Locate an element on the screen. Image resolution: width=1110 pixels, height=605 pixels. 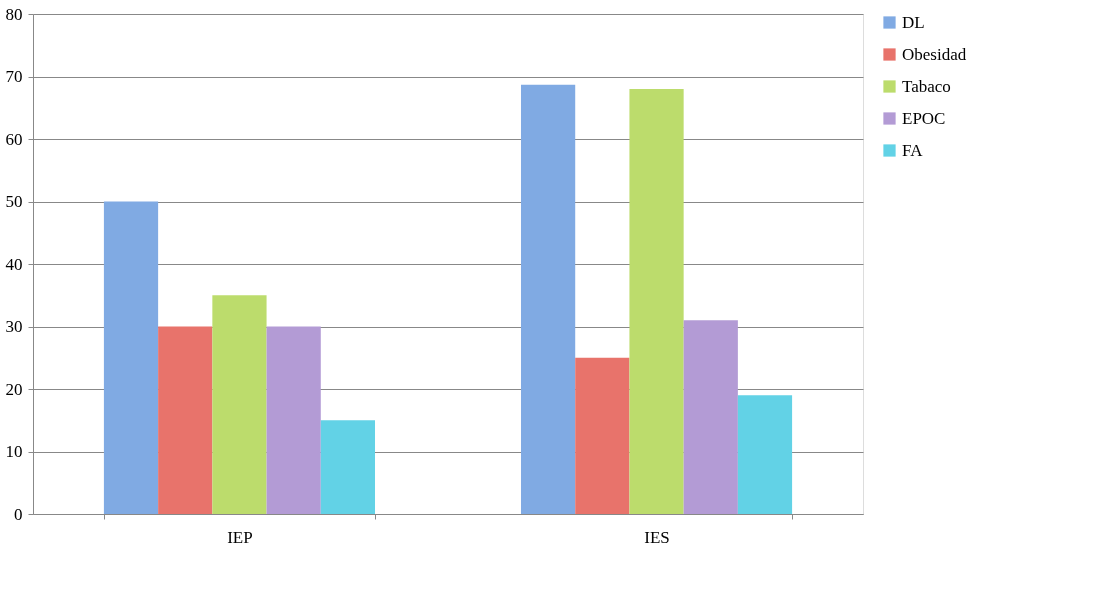
legend-label: FA is located at coordinates (913, 150).